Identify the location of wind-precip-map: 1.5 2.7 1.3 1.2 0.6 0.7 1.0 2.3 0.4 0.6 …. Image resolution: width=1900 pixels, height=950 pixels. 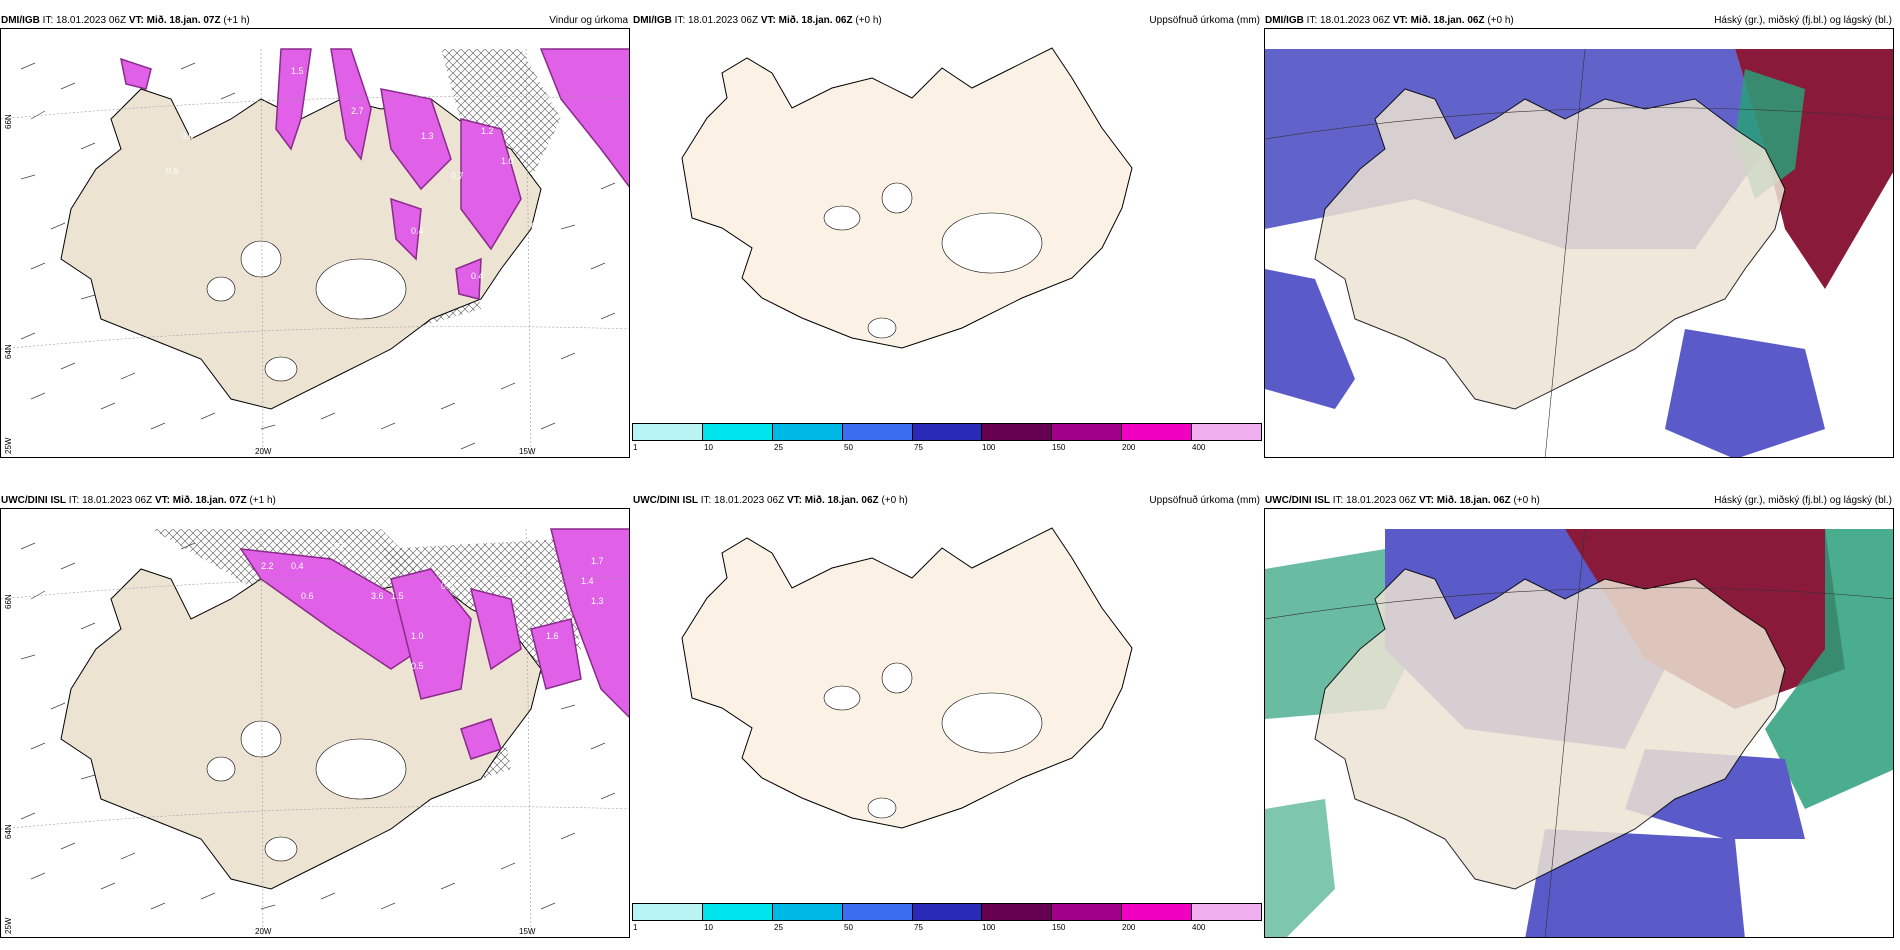
(315, 252).